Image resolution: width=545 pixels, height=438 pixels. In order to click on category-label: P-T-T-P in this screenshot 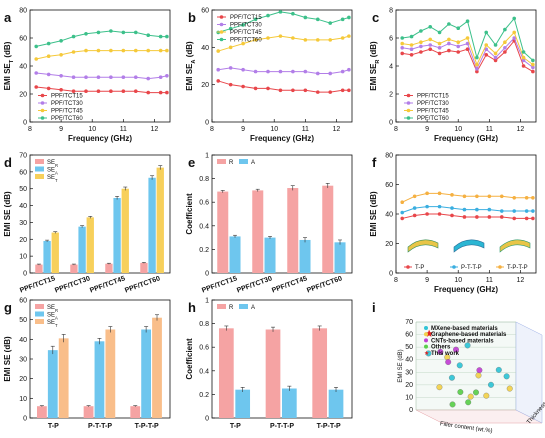, I will do `click(282, 426)`.